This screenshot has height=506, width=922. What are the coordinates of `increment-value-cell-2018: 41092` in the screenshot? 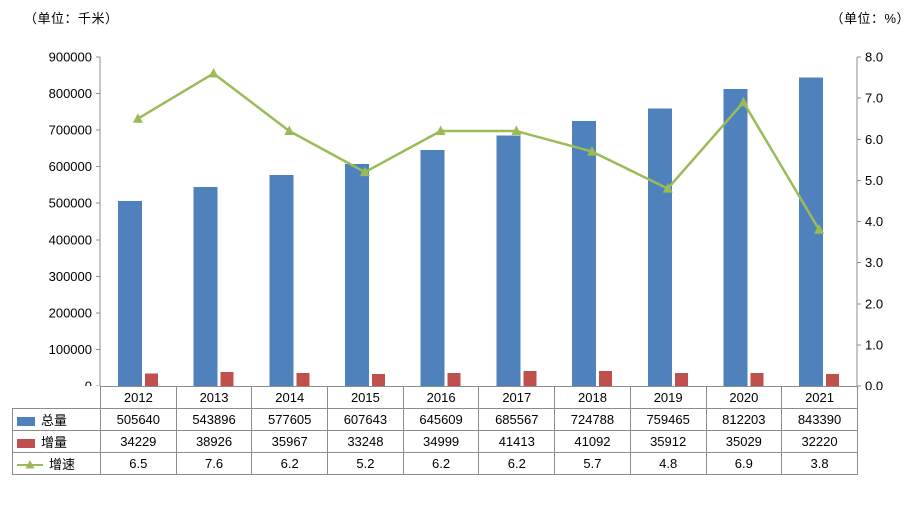 It's located at (592, 441).